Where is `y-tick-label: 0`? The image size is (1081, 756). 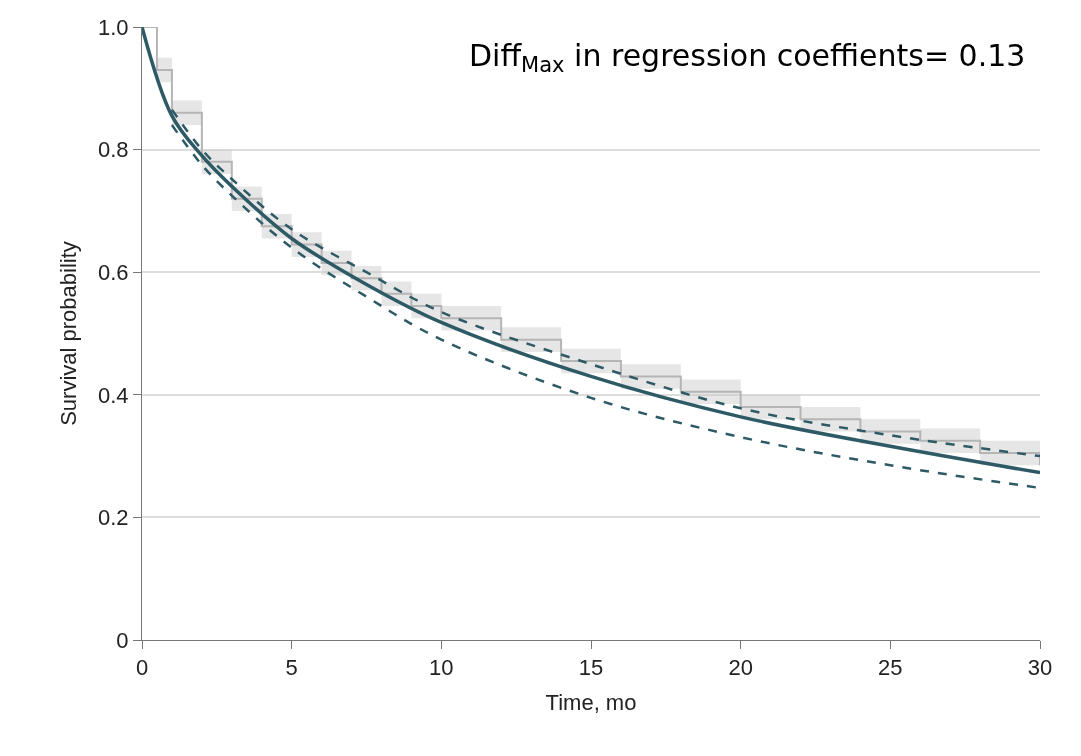 y-tick-label: 0 is located at coordinates (122, 640).